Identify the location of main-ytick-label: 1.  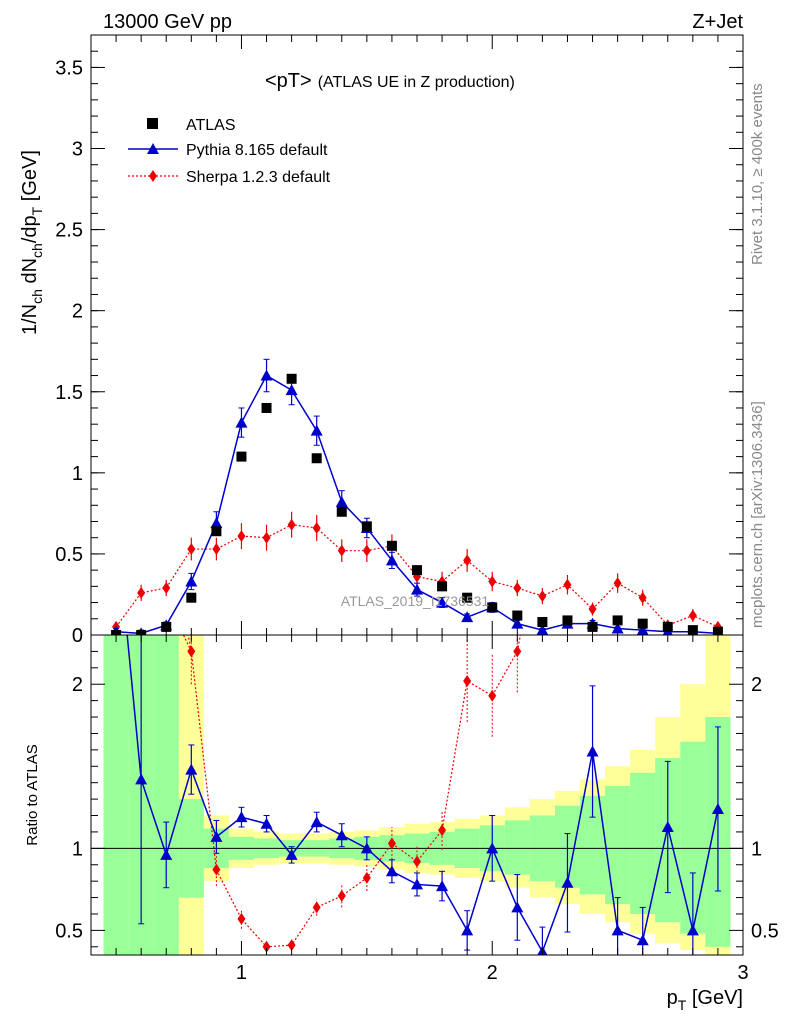
(77, 474).